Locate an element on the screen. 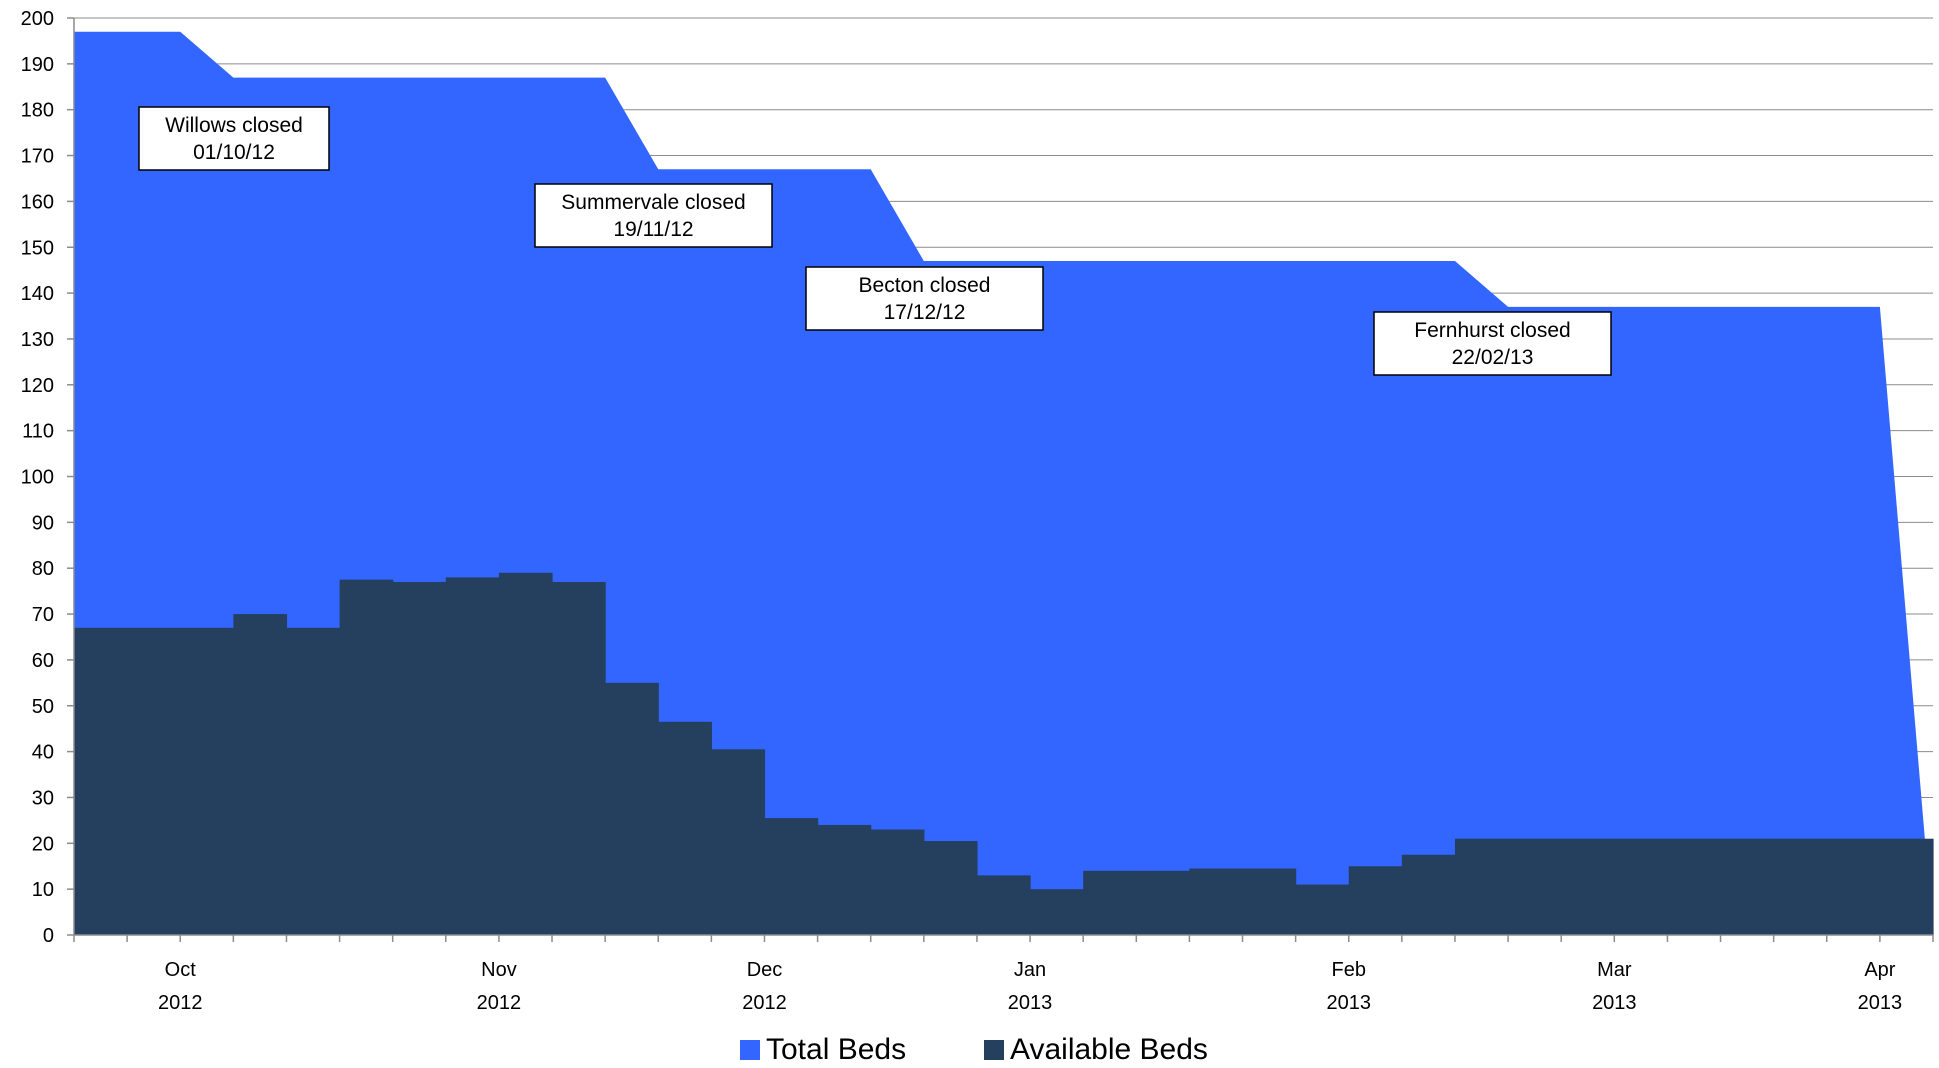 Image resolution: width=1939 pixels, height=1068 pixels. y-tick-label: 0 is located at coordinates (48, 936).